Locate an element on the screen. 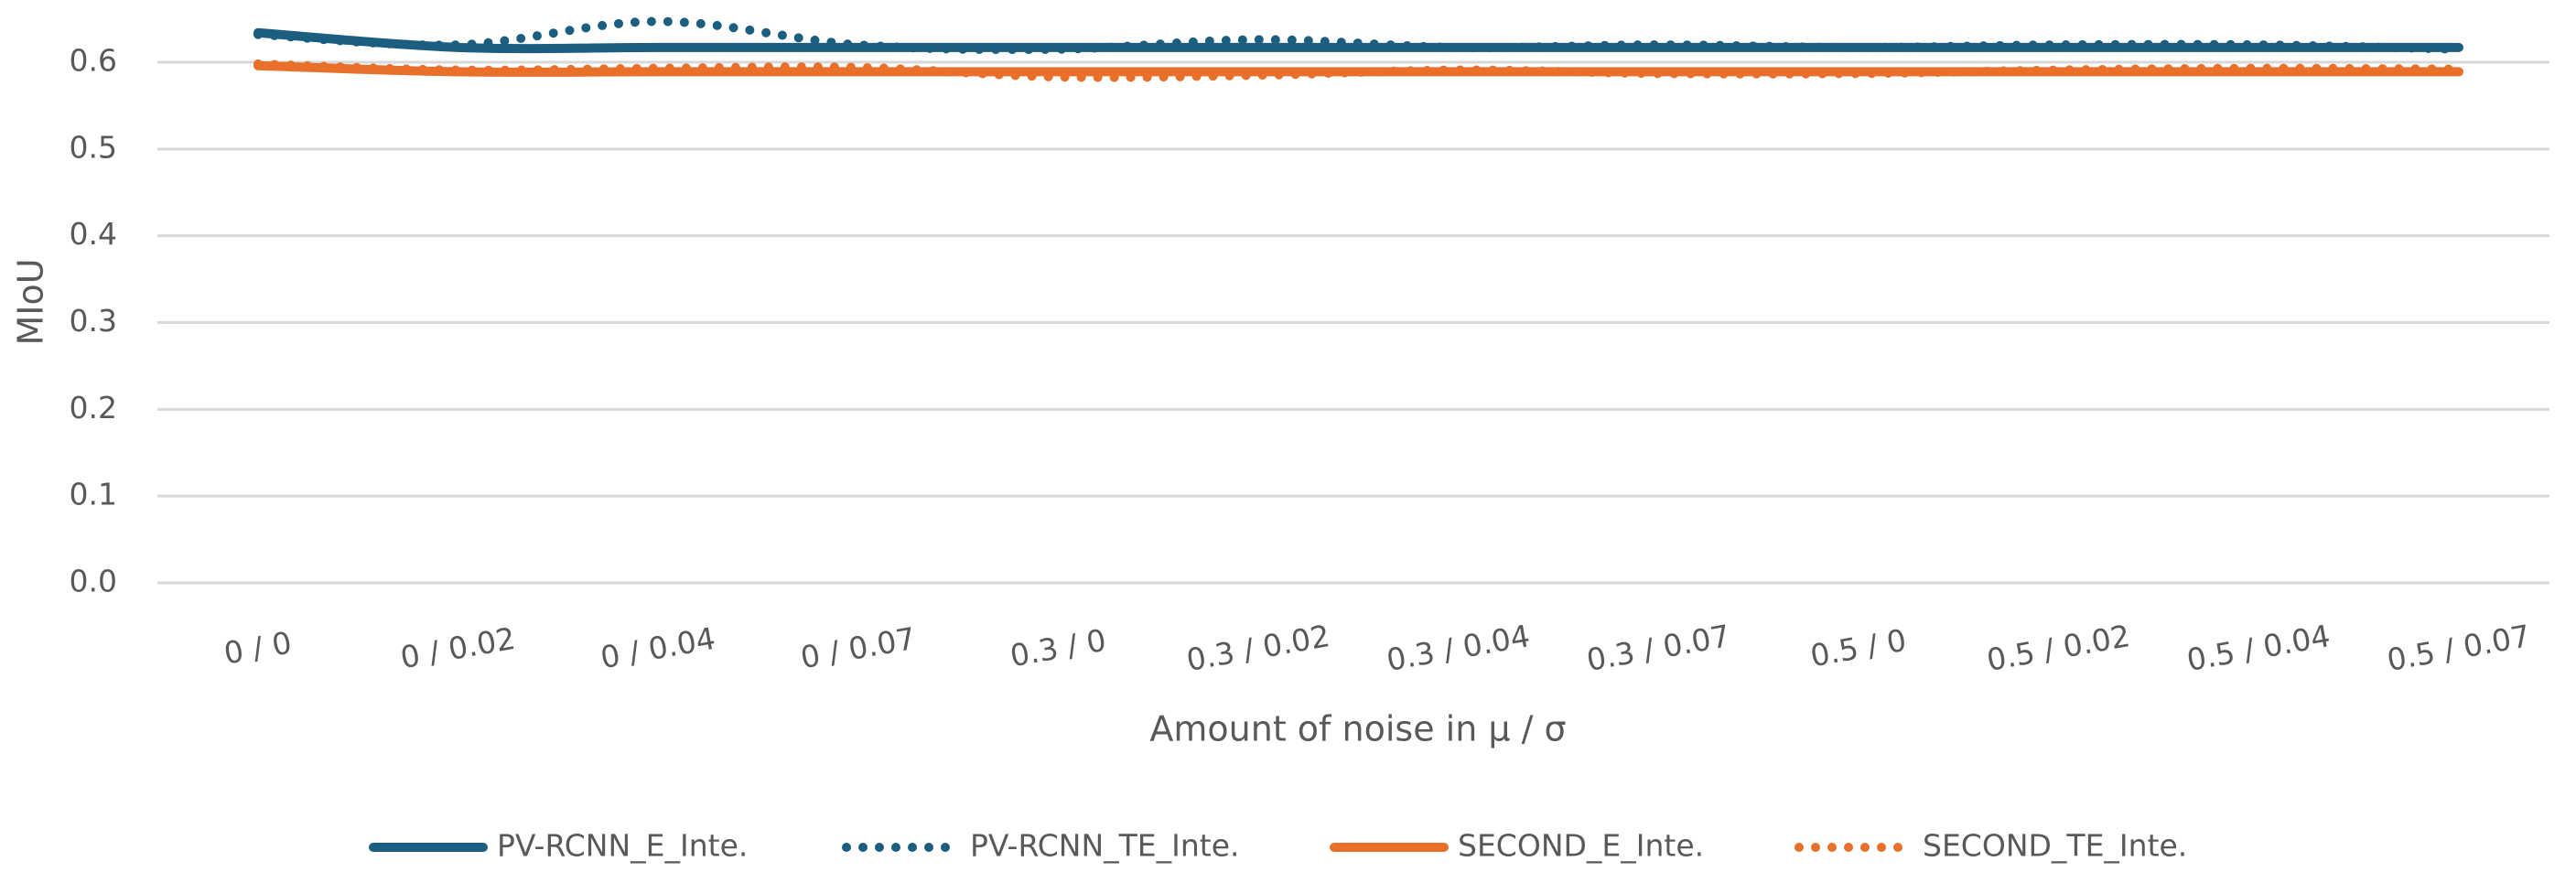  x-tick-label: 0.5 / 0.04 is located at coordinates (2258, 648).